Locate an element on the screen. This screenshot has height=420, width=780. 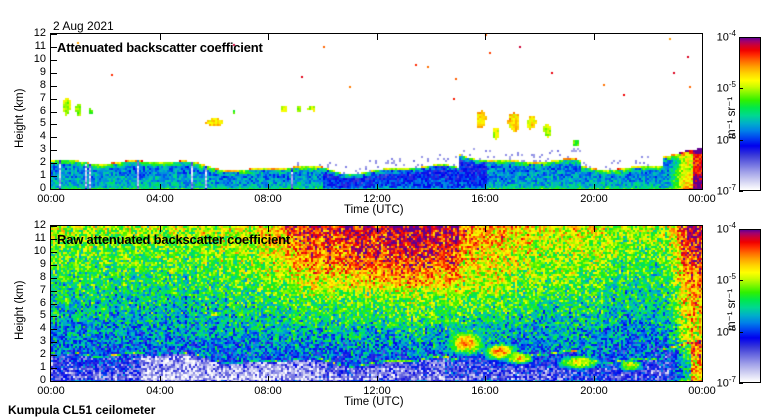
x-axis-label-top: Time (UTC) is located at coordinates (374, 210).